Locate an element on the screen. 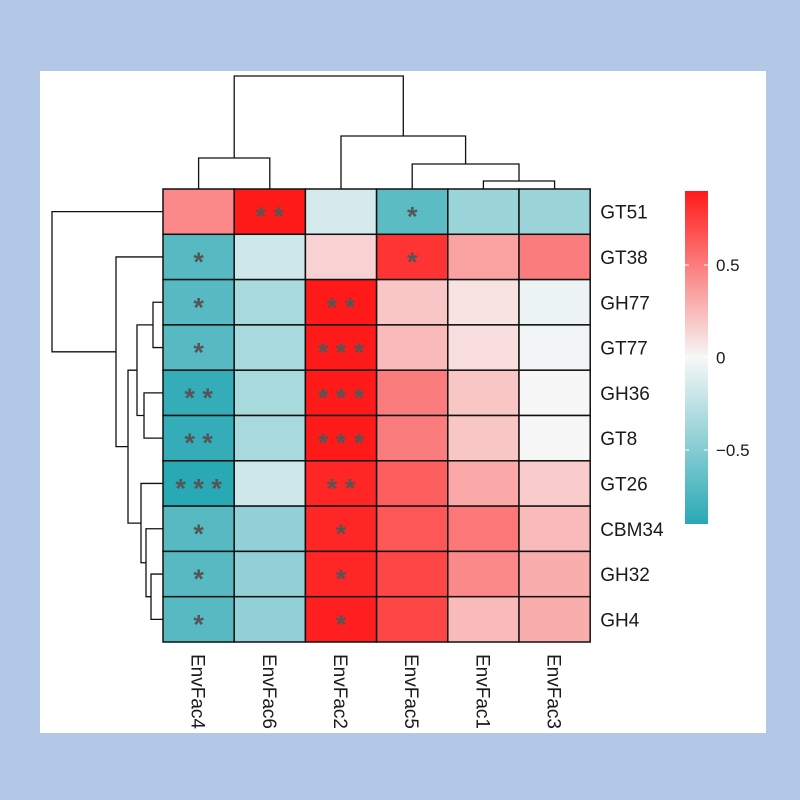  heatmap-cell-GT8-EnvFac5 is located at coordinates (412, 438).